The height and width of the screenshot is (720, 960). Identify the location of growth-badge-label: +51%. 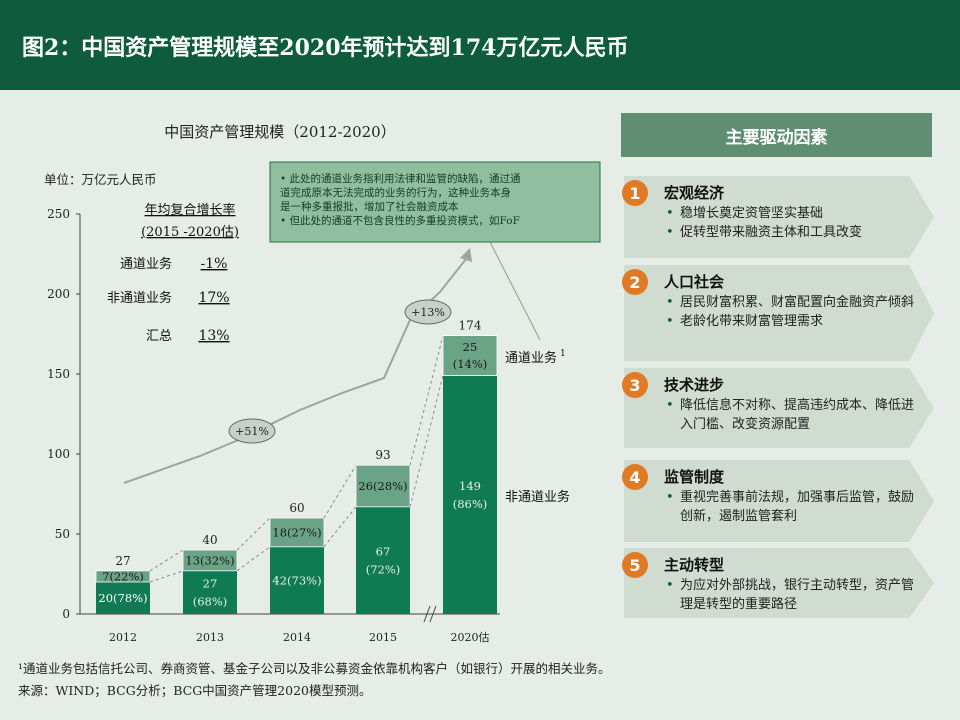
(252, 431).